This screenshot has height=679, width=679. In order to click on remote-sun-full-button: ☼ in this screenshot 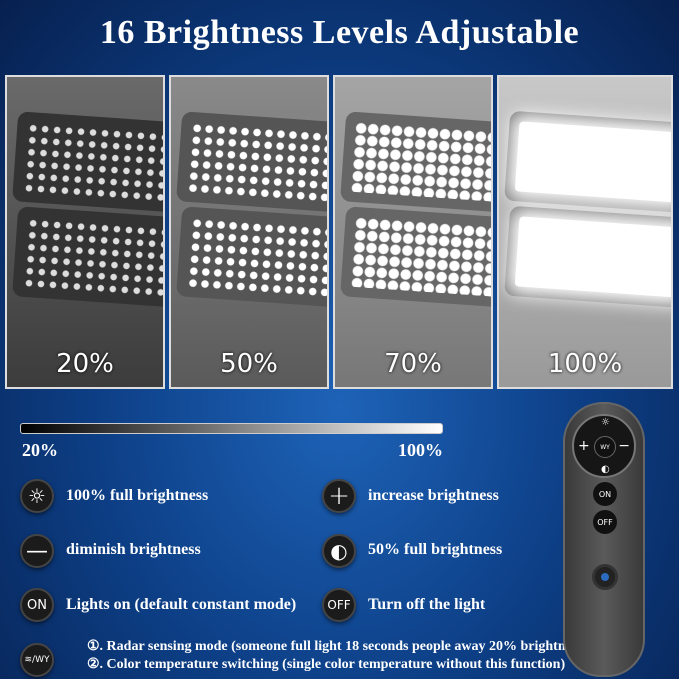, I will do `click(605, 422)`.